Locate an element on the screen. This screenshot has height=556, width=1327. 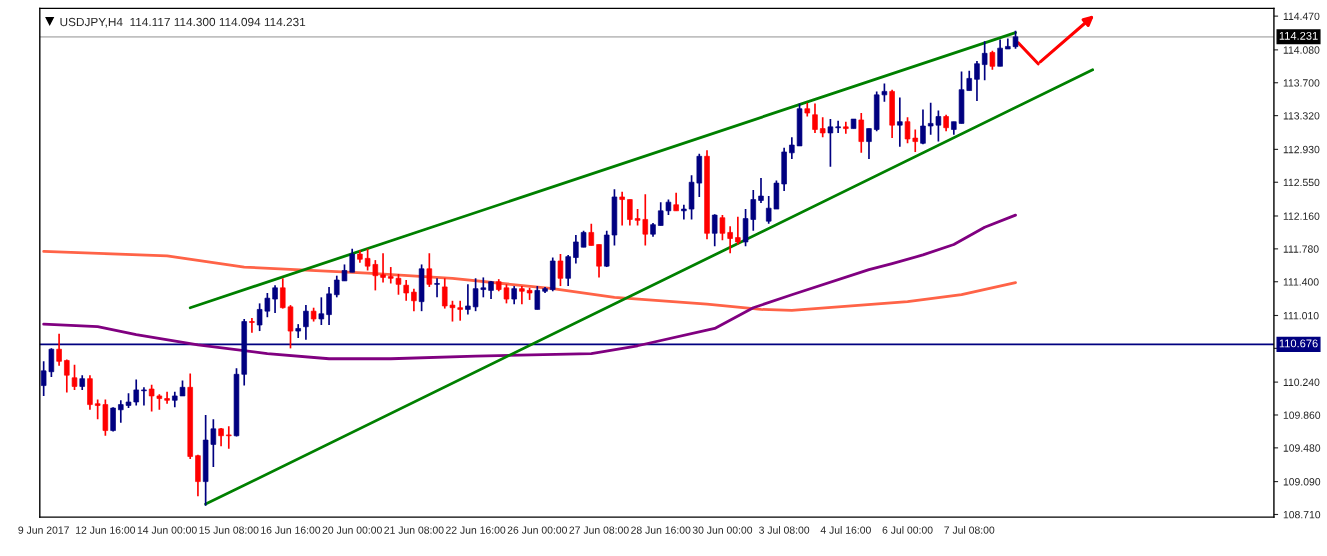
y-tick-label: 112.160 is located at coordinates (1301, 216).